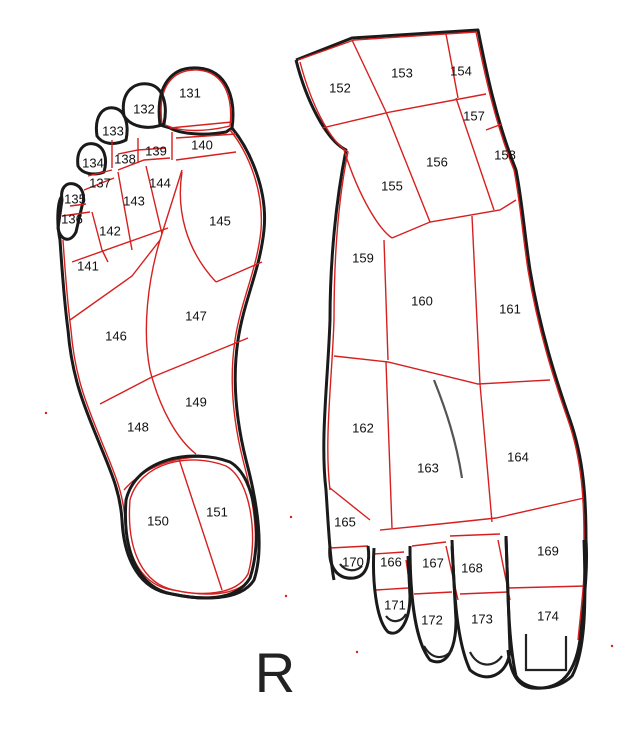 This screenshot has width=635, height=730. What do you see at coordinates (432, 619) in the screenshot?
I see `zone-172-label: 172` at bounding box center [432, 619].